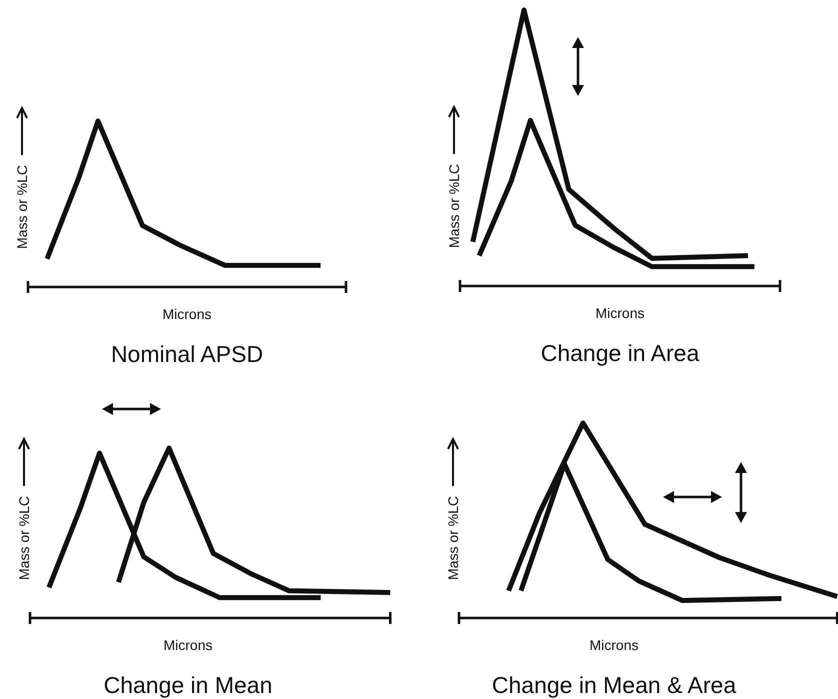 The height and width of the screenshot is (699, 838). What do you see at coordinates (614, 685) in the screenshot?
I see `text: Change in Mean & Area` at bounding box center [614, 685].